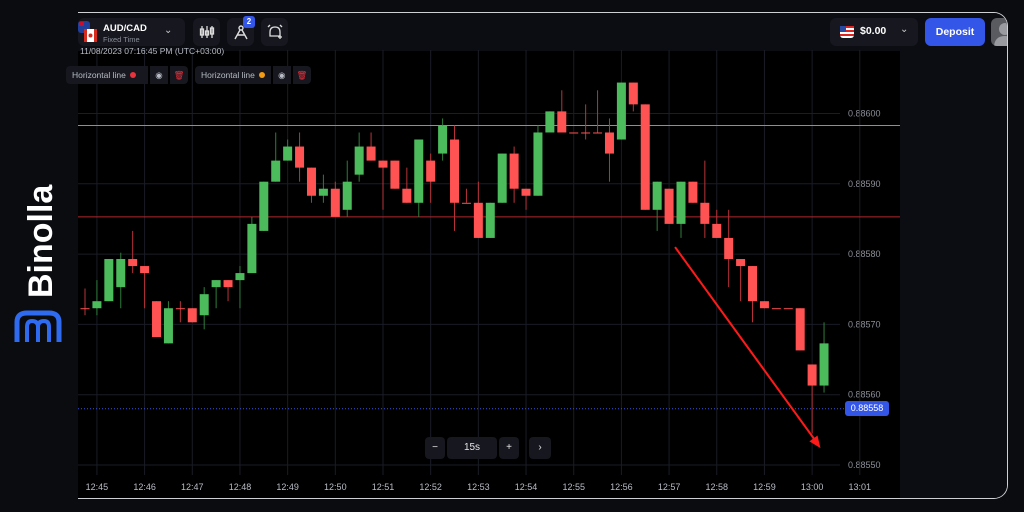 The width and height of the screenshot is (1024, 512). I want to click on asset-name: AUD/CAD, so click(125, 28).